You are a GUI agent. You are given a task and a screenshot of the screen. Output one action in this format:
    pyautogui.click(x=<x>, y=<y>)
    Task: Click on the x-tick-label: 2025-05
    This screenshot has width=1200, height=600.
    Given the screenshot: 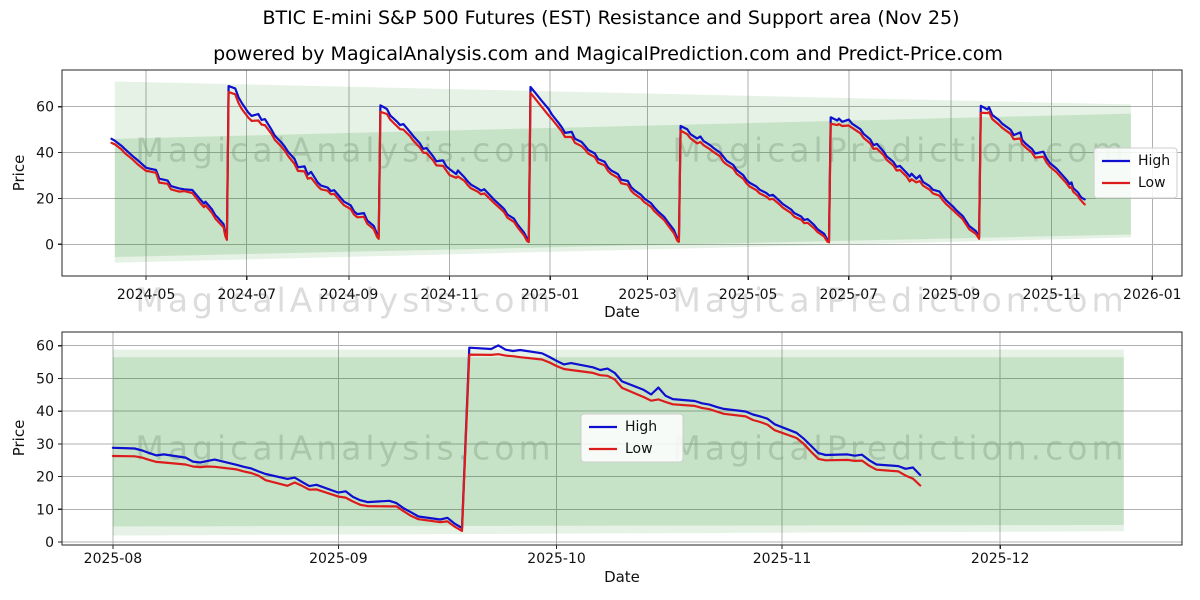 What is the action you would take?
    pyautogui.click(x=748, y=295)
    